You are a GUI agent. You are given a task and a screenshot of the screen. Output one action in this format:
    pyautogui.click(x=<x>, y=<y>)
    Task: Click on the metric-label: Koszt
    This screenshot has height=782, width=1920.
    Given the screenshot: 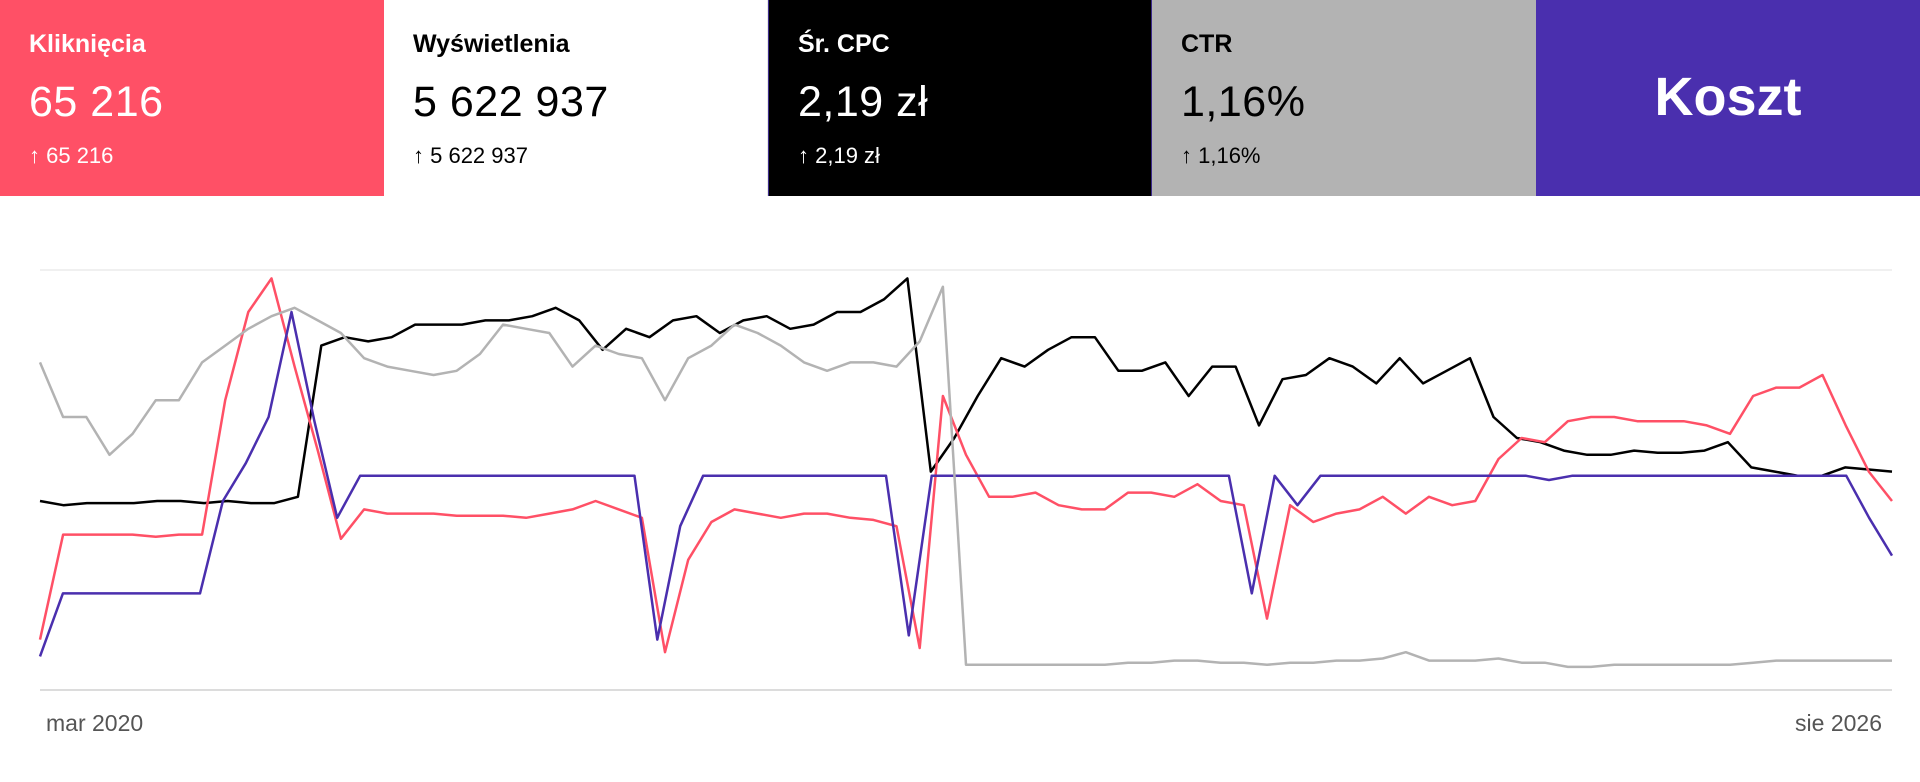 What is the action you would take?
    pyautogui.click(x=1728, y=97)
    